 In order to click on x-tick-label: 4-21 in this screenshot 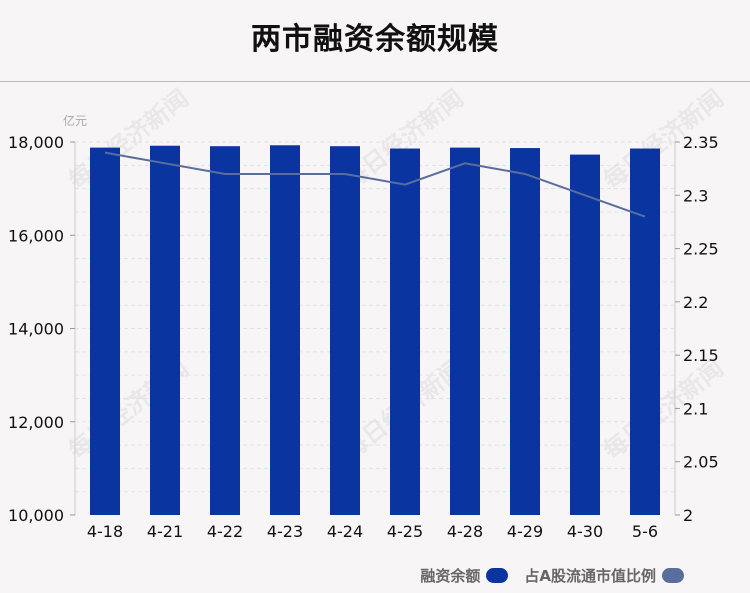, I will do `click(165, 531)`.